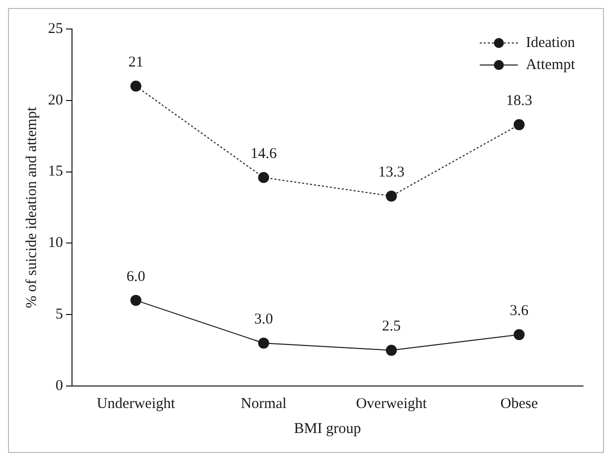 This screenshot has width=614, height=463. Describe the element at coordinates (391, 326) in the screenshot. I see `data-label: 2.5` at that location.